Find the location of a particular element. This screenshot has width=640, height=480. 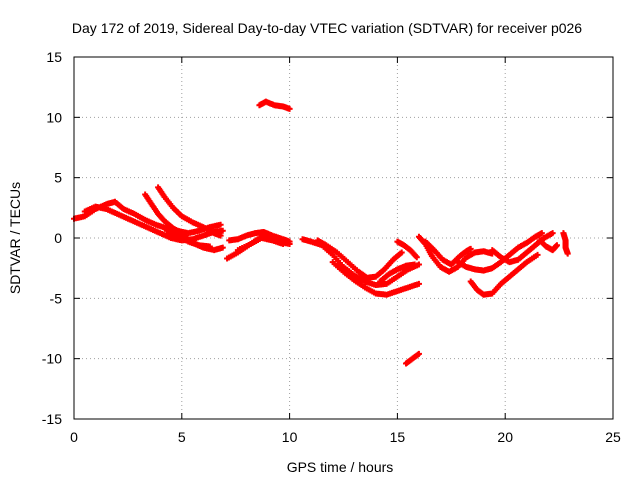

series-track-e is located at coordinates (188, 238).